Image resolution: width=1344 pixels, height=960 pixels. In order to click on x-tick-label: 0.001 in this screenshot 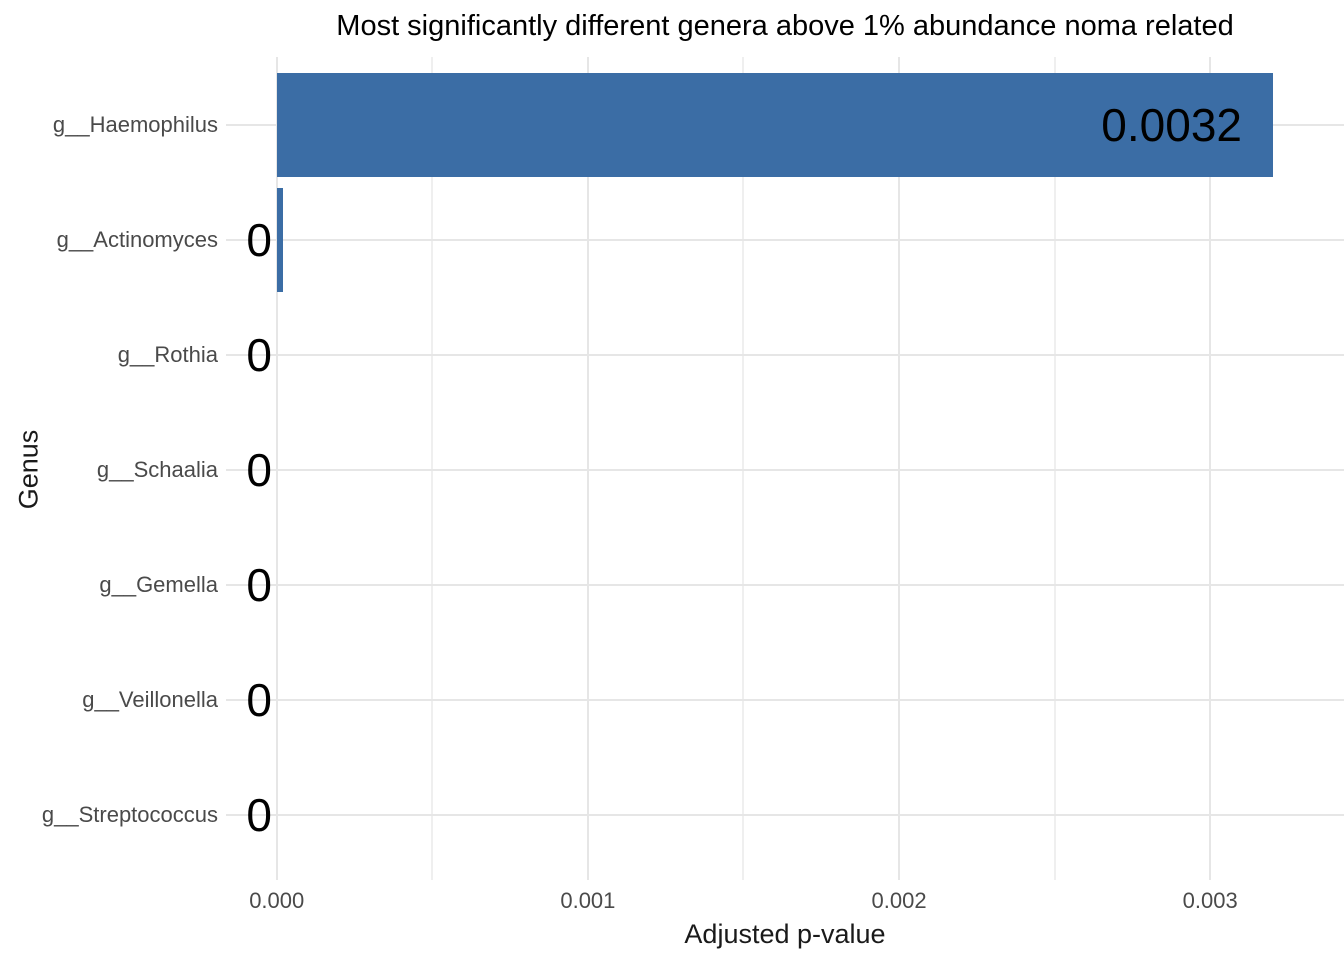, I will do `click(588, 900)`.